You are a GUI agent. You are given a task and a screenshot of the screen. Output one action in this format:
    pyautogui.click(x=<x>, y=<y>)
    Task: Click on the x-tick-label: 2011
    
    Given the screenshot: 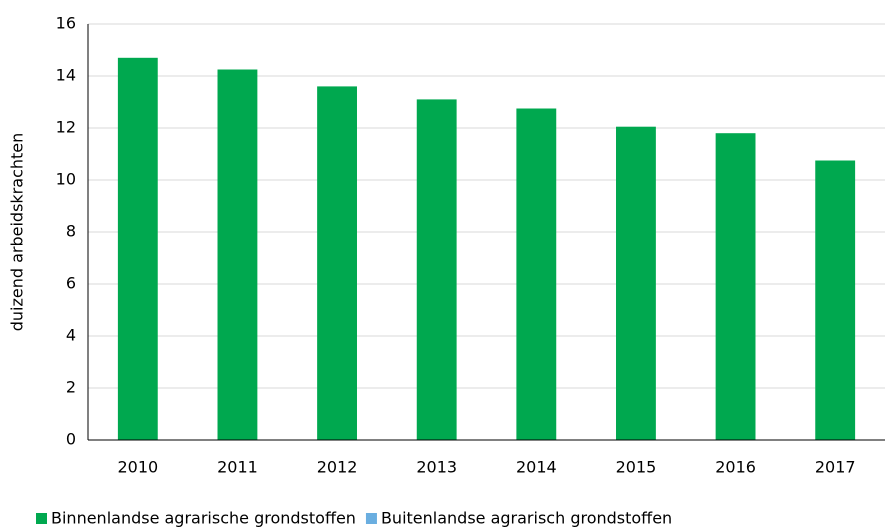 What is the action you would take?
    pyautogui.click(x=237, y=467)
    